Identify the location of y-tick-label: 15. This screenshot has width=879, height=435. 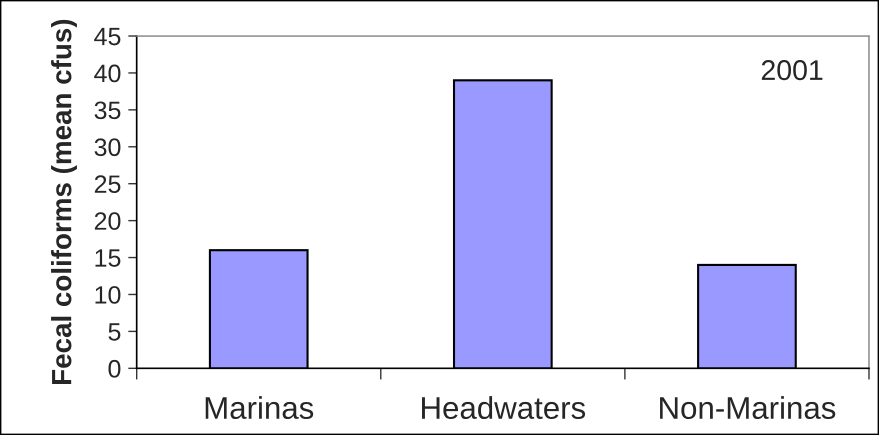
(108, 258).